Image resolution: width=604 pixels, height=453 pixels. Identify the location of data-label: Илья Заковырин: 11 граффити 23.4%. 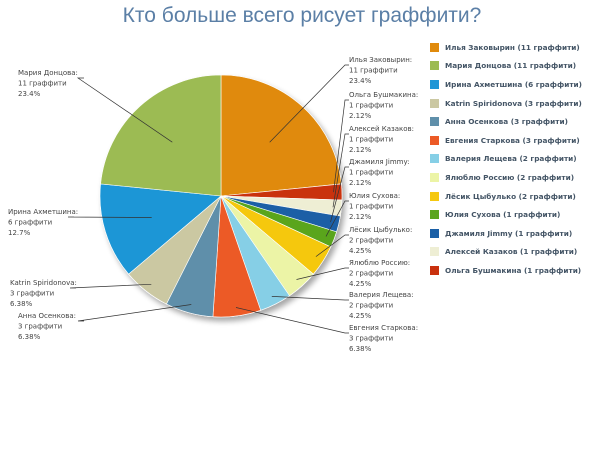
(380, 70).